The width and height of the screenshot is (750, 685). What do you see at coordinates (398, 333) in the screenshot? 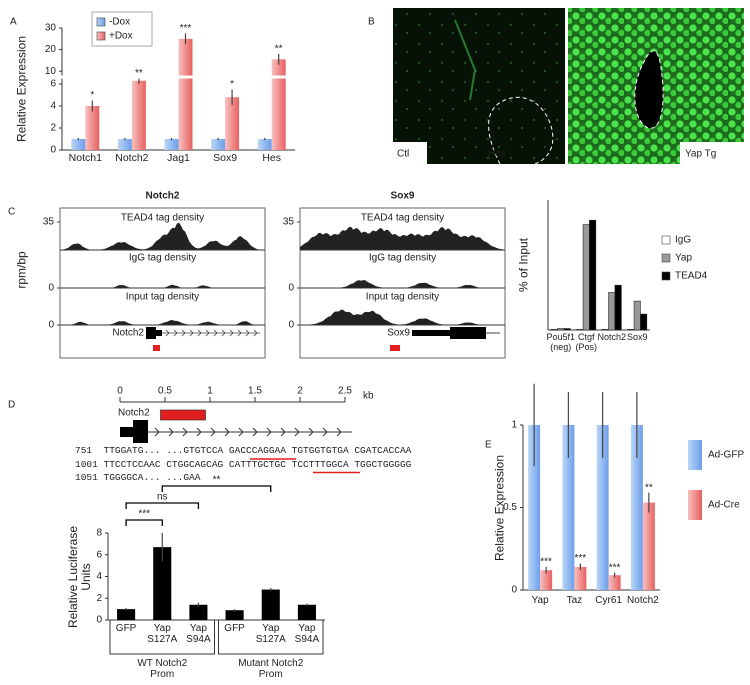
I see `gene-label: Sox9` at bounding box center [398, 333].